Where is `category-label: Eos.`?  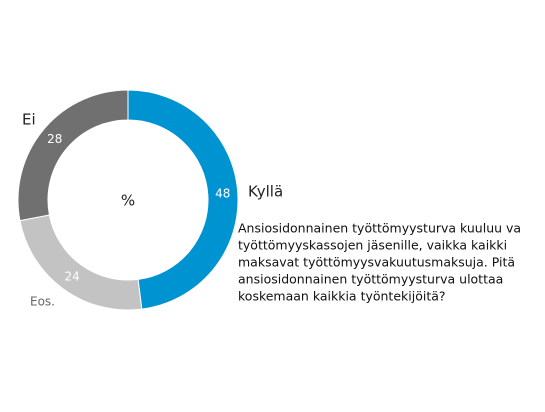 category-label: Eos. is located at coordinates (42, 302).